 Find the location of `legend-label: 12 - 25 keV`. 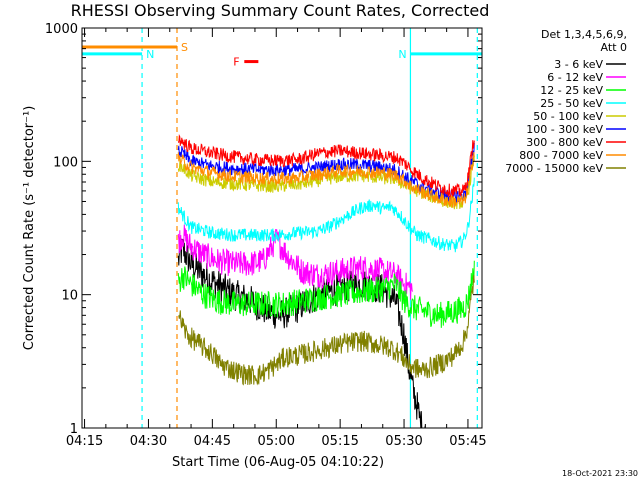

legend-label: 12 - 25 keV is located at coordinates (571, 90).